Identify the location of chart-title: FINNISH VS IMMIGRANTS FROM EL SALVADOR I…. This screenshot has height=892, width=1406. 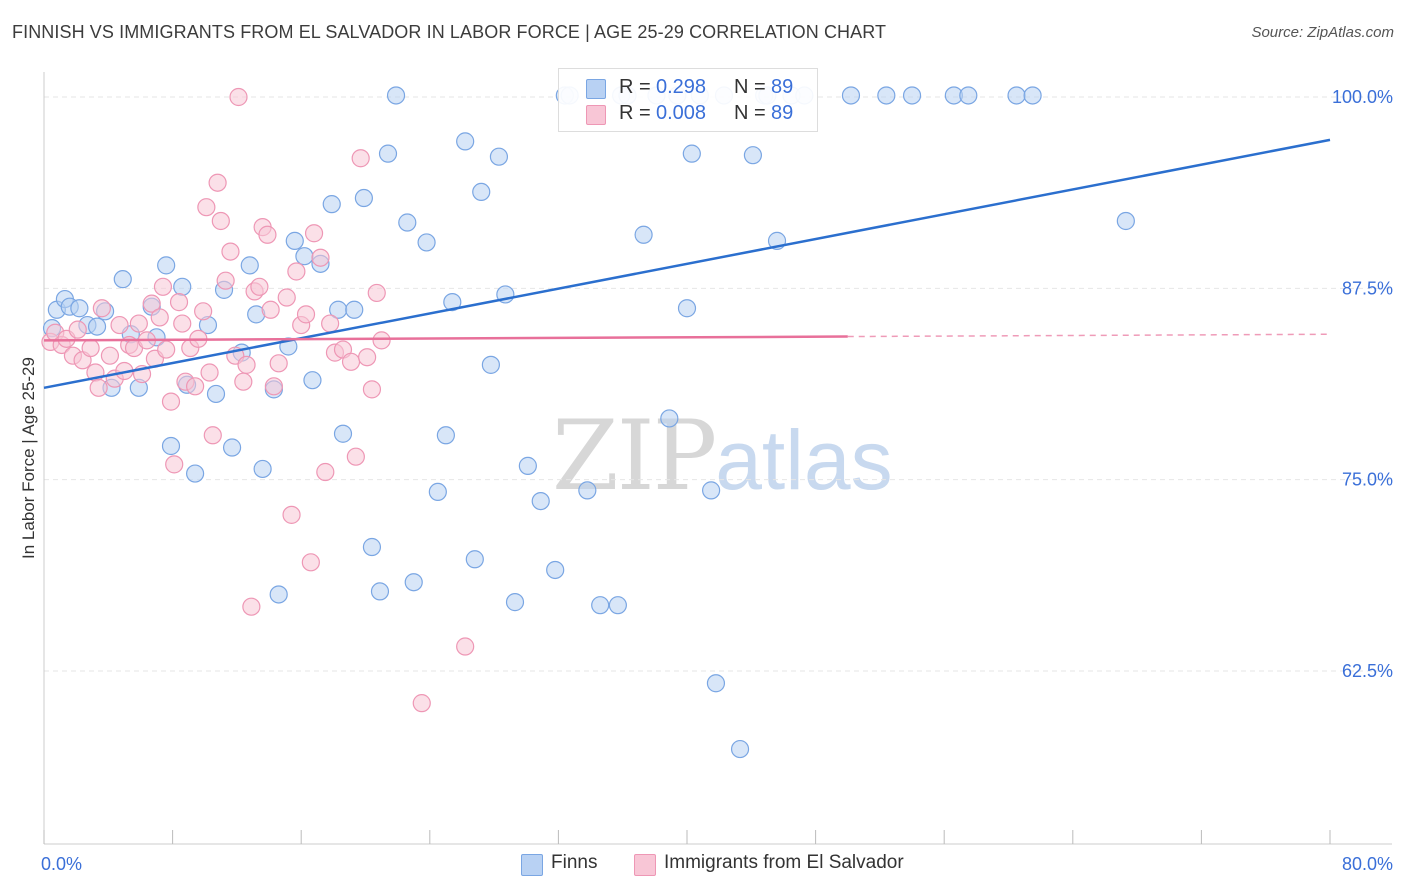
(449, 32).